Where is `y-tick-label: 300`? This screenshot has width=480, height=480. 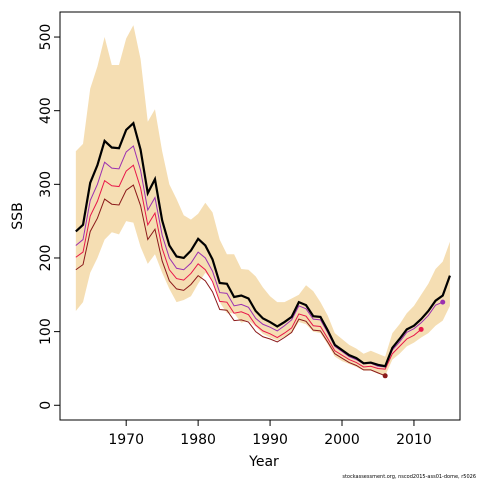
y-tick-label: 300 is located at coordinates (46, 184).